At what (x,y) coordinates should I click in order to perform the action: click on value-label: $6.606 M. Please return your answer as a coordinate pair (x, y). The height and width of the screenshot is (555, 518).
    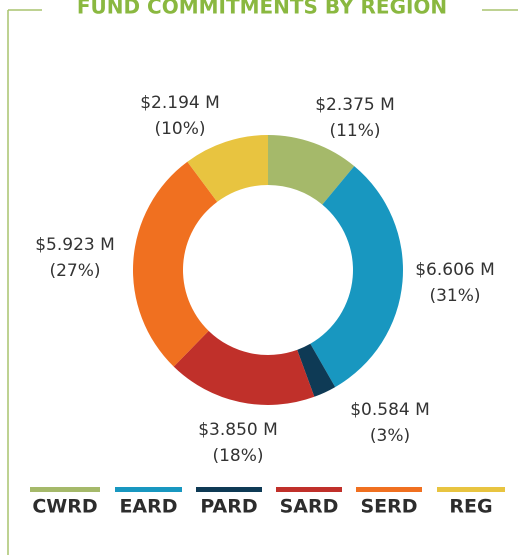
    Looking at the image, I should click on (455, 270).